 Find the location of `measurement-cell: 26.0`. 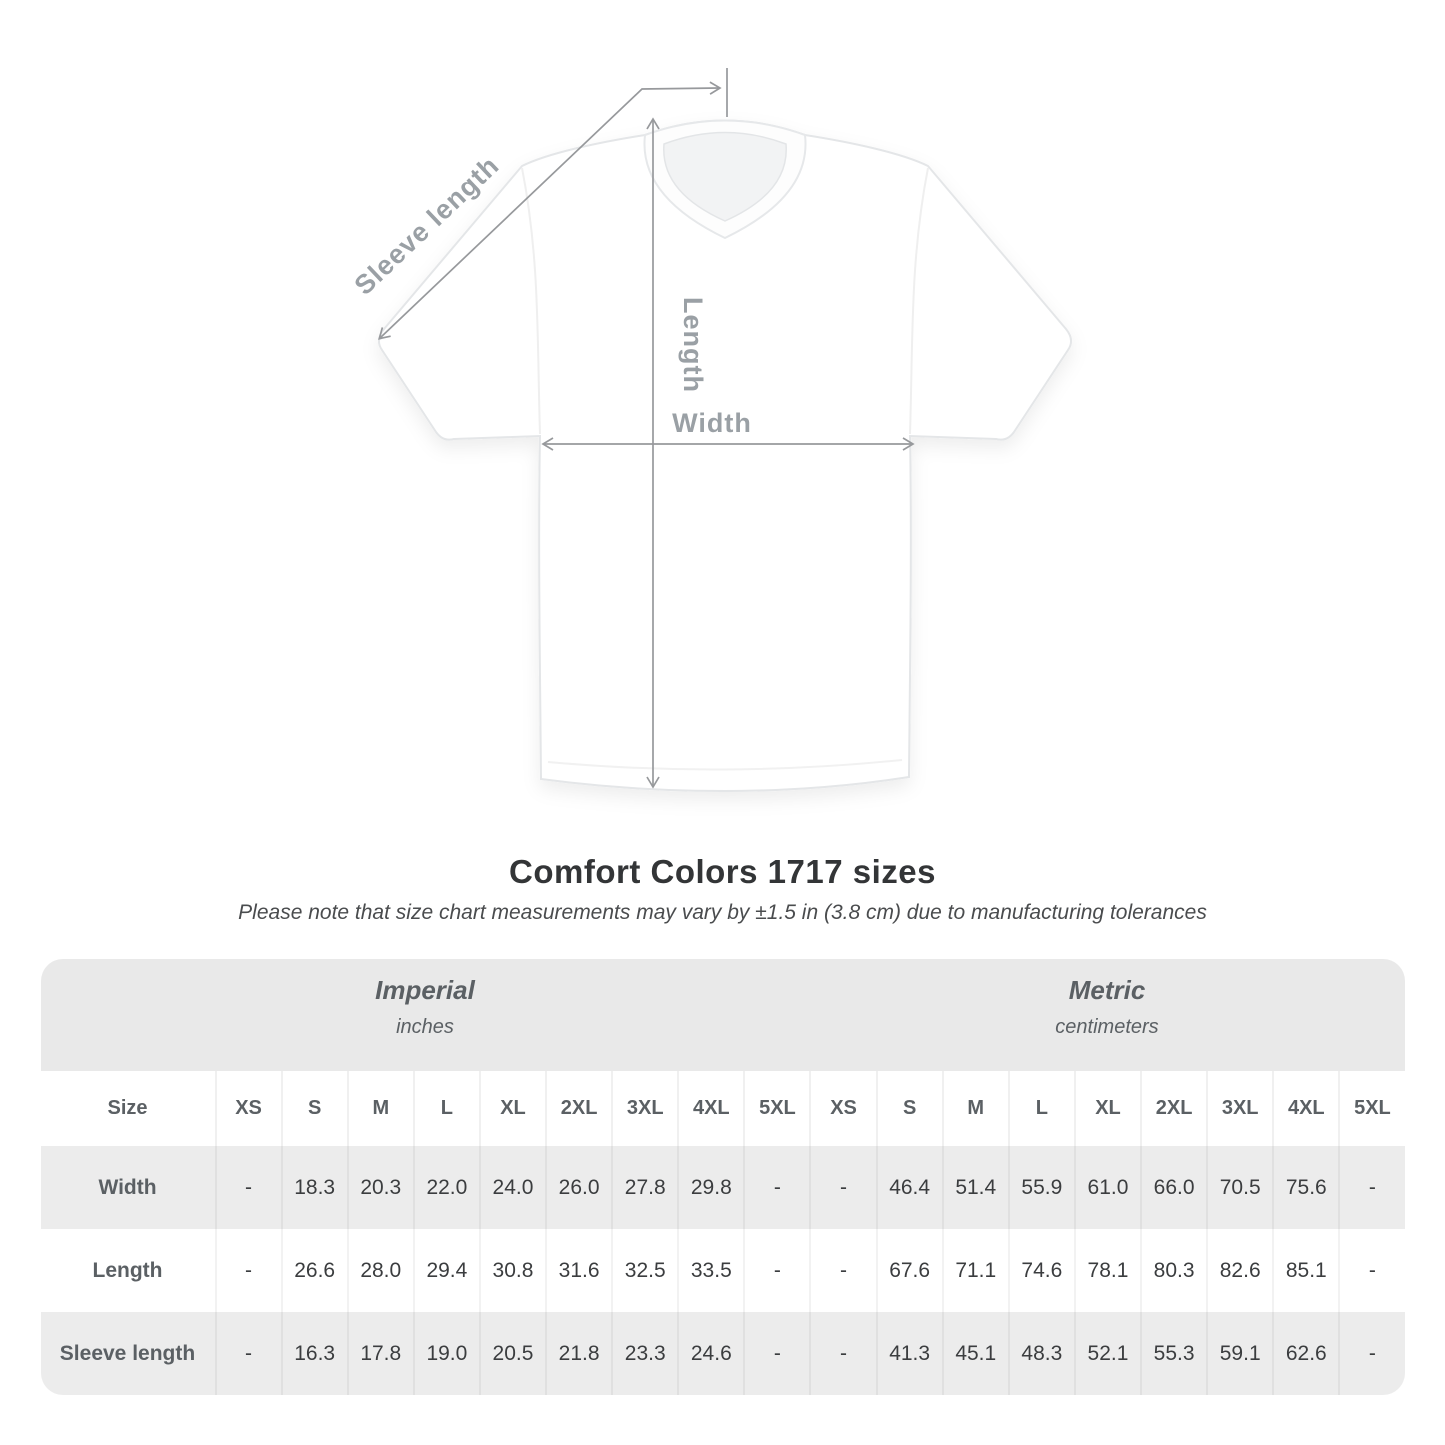

measurement-cell: 26.0 is located at coordinates (578, 1187).